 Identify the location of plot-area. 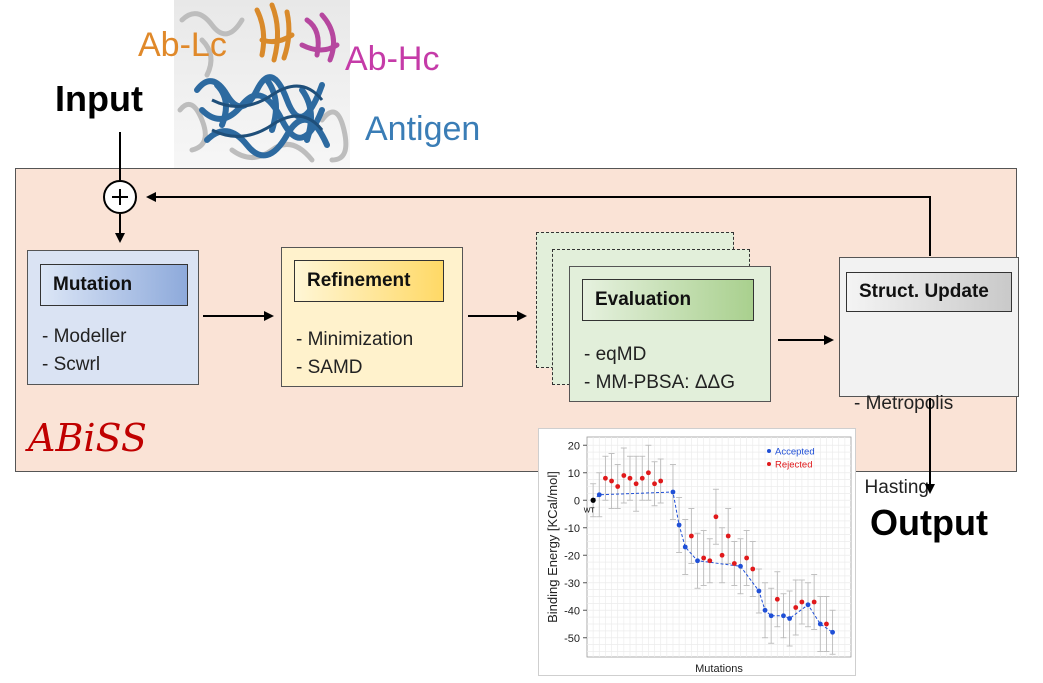
(719, 547).